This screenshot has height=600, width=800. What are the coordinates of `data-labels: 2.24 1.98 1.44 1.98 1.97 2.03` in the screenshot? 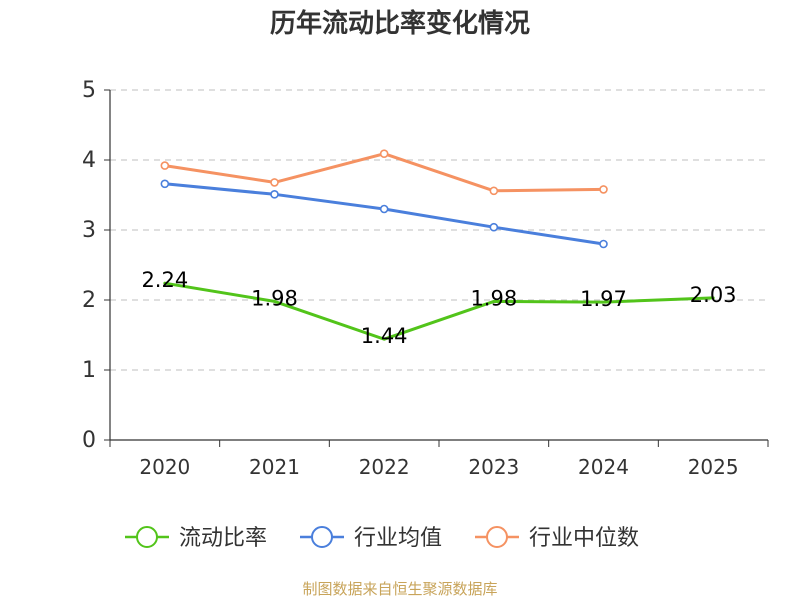 It's located at (438, 308).